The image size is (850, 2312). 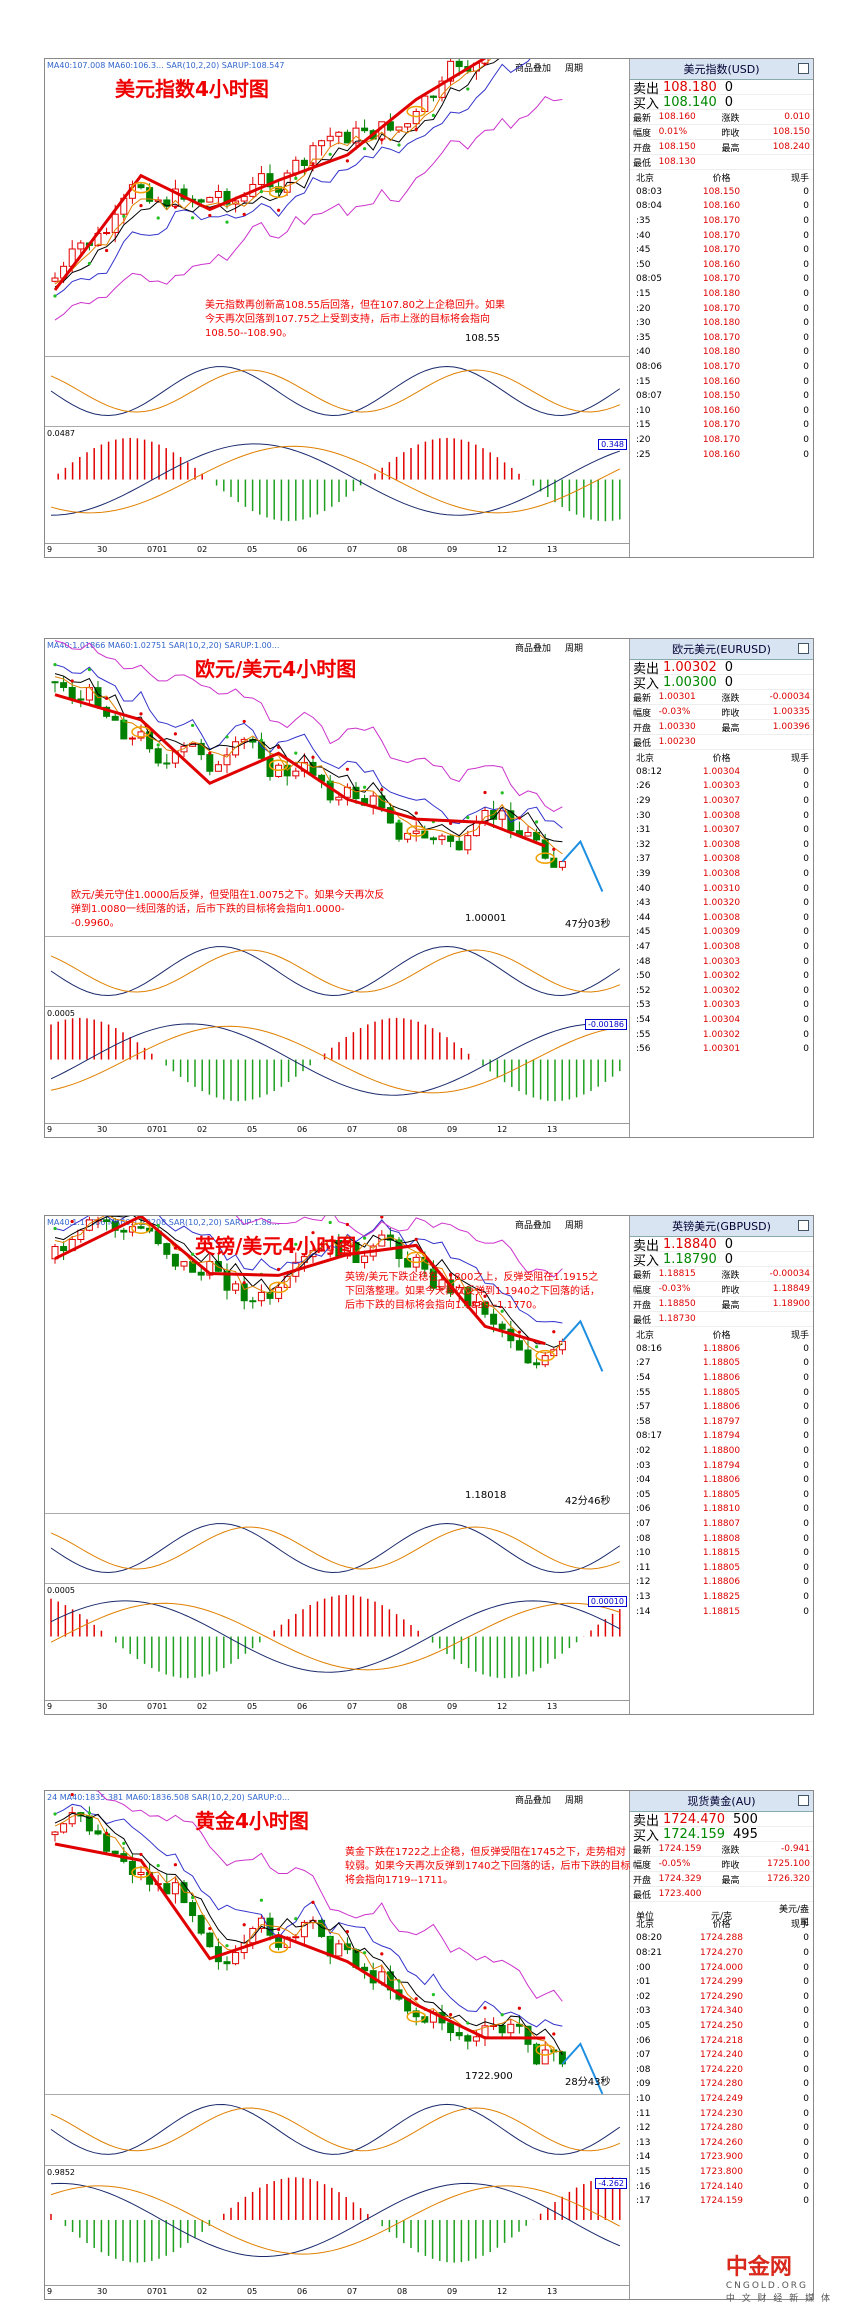 I want to click on tick-price: 1723.900, so click(x=721, y=2157).